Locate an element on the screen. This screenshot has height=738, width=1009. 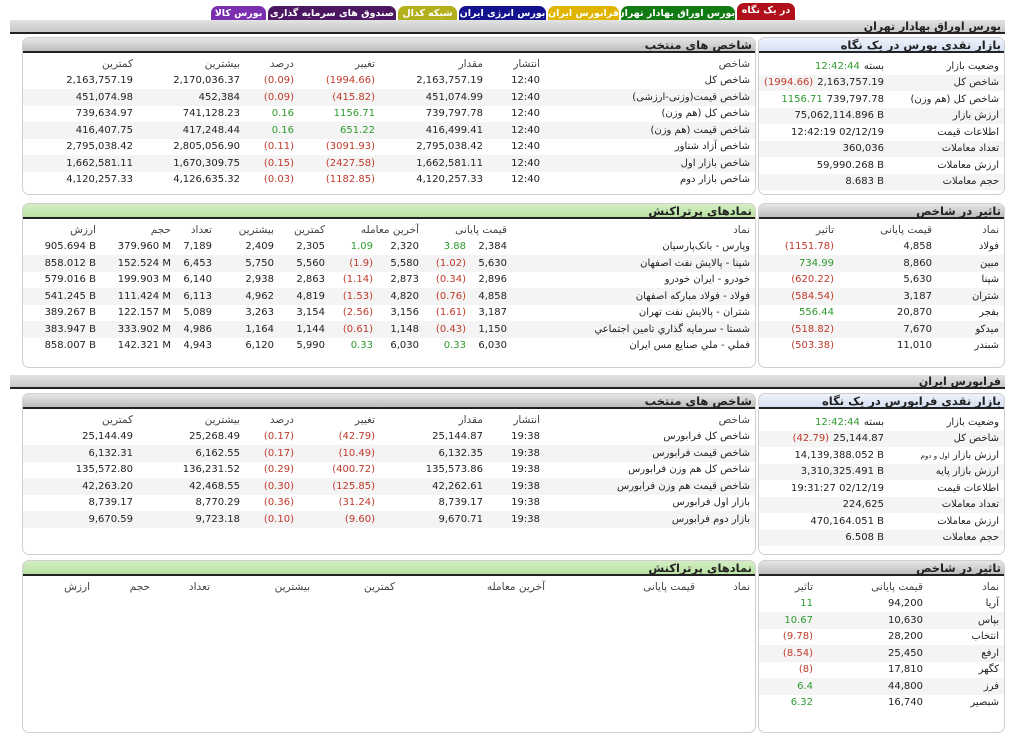
symbol-name: شتران - پالایش نفت تهران is located at coordinates (694, 313).